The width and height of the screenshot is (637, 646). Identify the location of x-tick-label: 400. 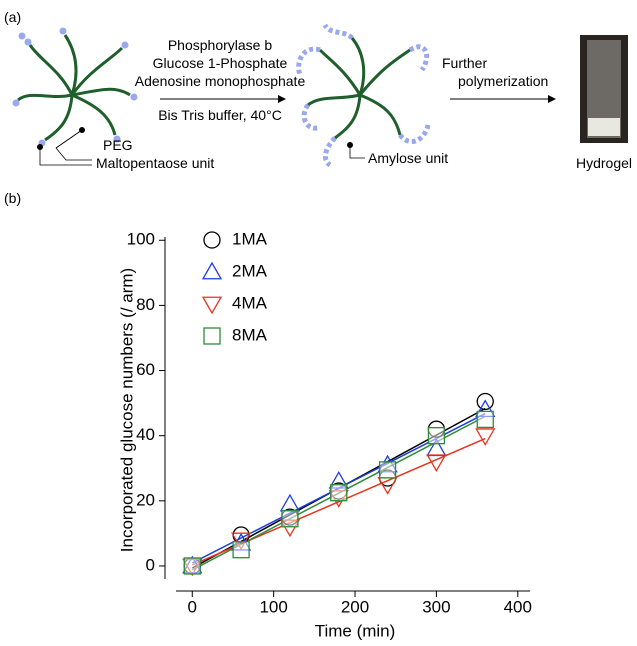
(518, 606).